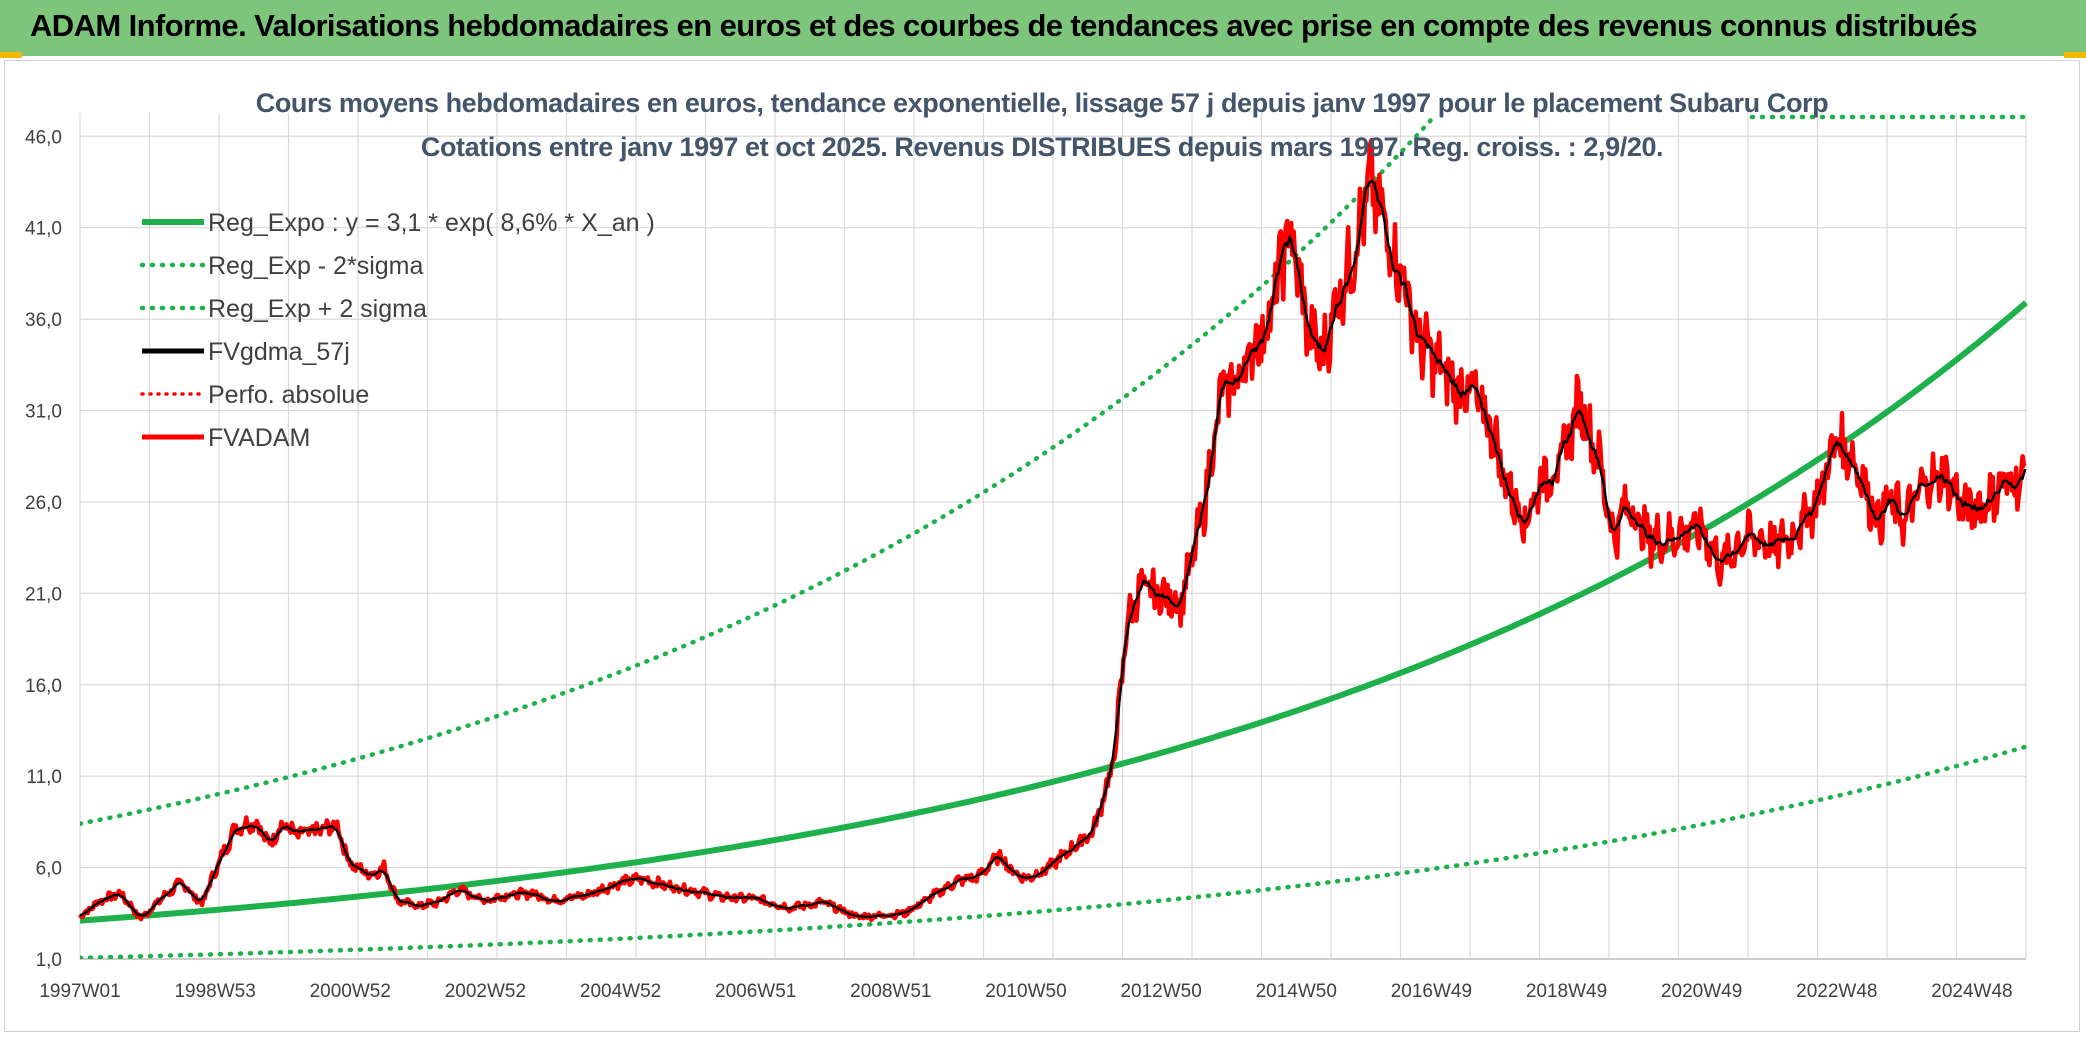 This screenshot has height=1037, width=2086. What do you see at coordinates (485, 991) in the screenshot?
I see `x-tick-label: 2002W52` at bounding box center [485, 991].